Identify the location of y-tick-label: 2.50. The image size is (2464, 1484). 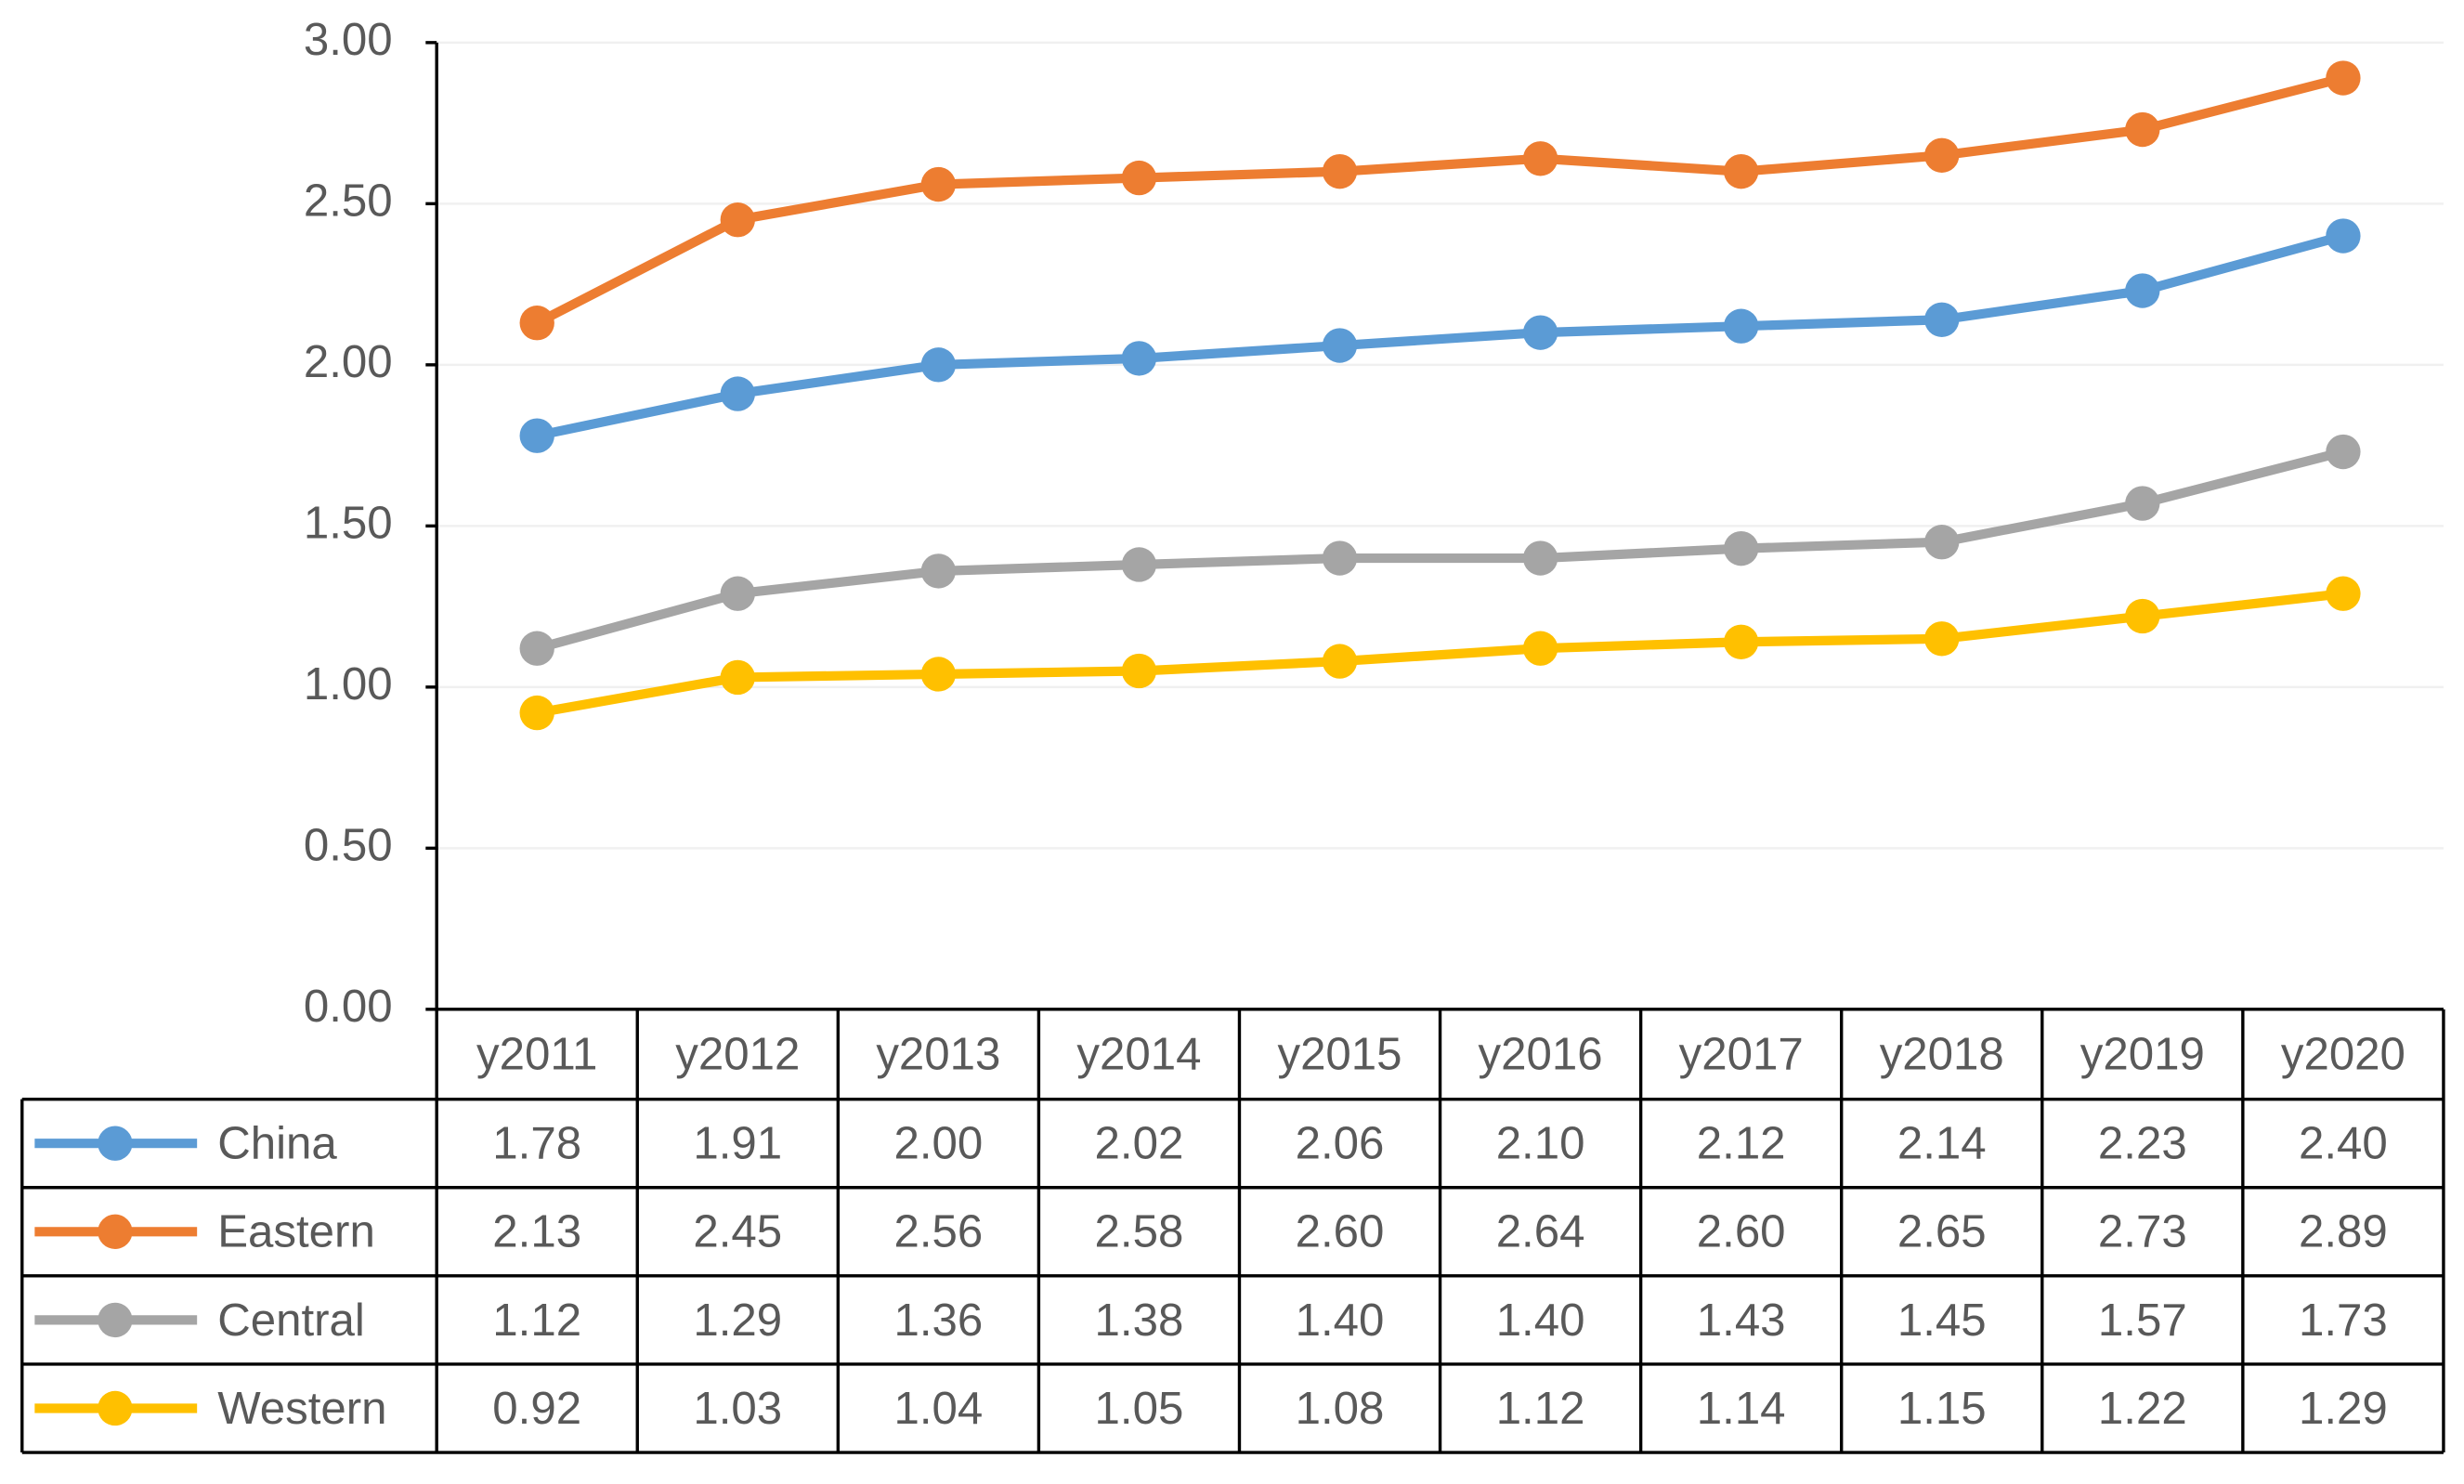
(348, 200).